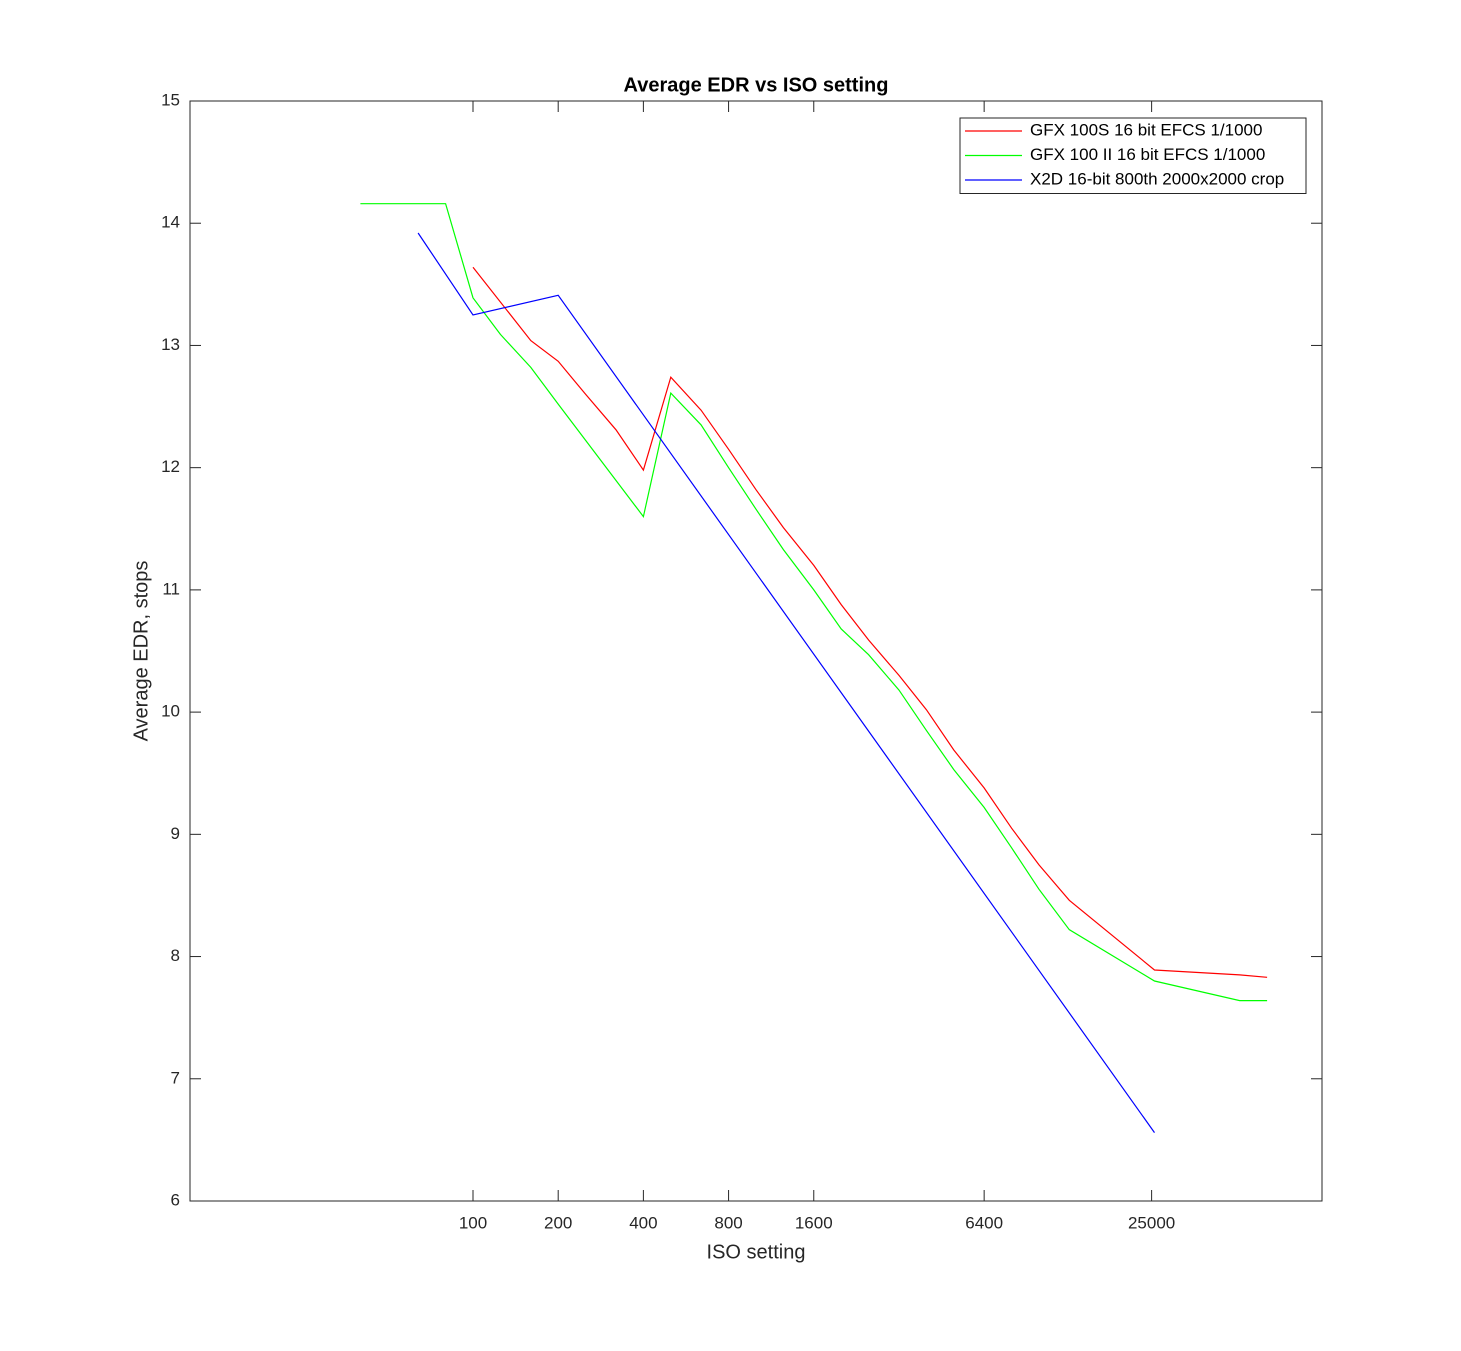 This screenshot has height=1351, width=1461. I want to click on y-axis-label: Average EDR, stops, so click(141, 651).